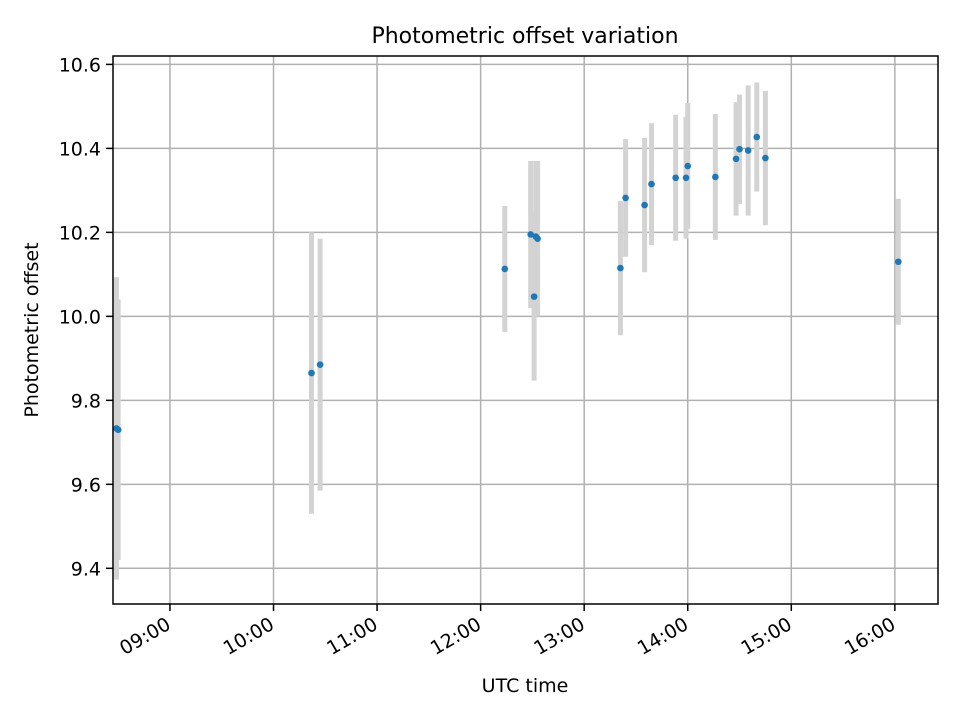 The image size is (960, 720). I want to click on y-tick-label: 10.2, so click(80, 233).